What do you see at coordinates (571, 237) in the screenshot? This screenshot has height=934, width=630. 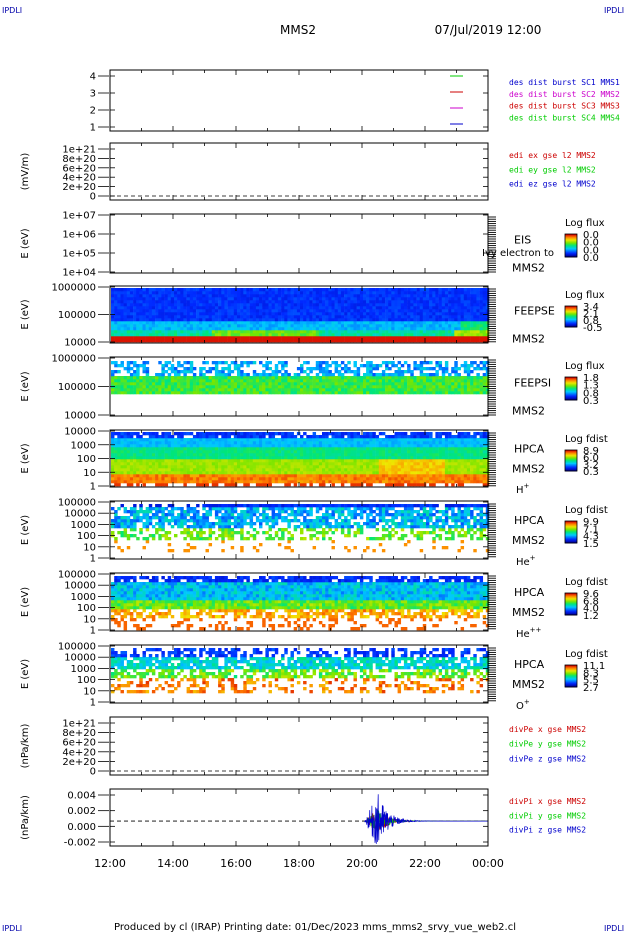 I see `colorbar-swatch` at bounding box center [571, 237].